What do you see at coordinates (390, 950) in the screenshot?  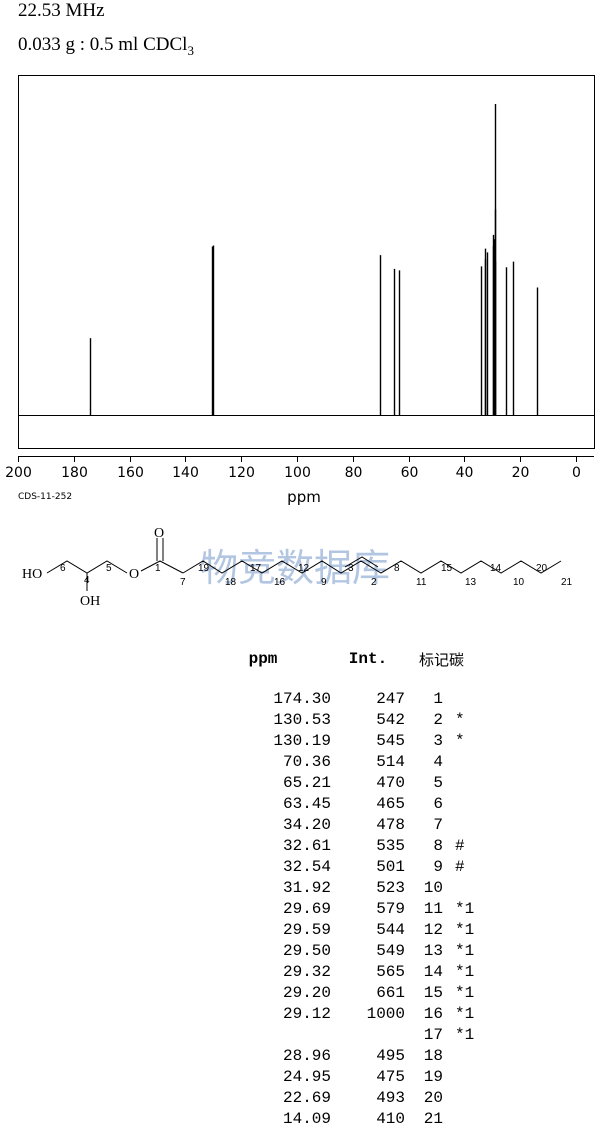 I see `peak-intensity: 549` at bounding box center [390, 950].